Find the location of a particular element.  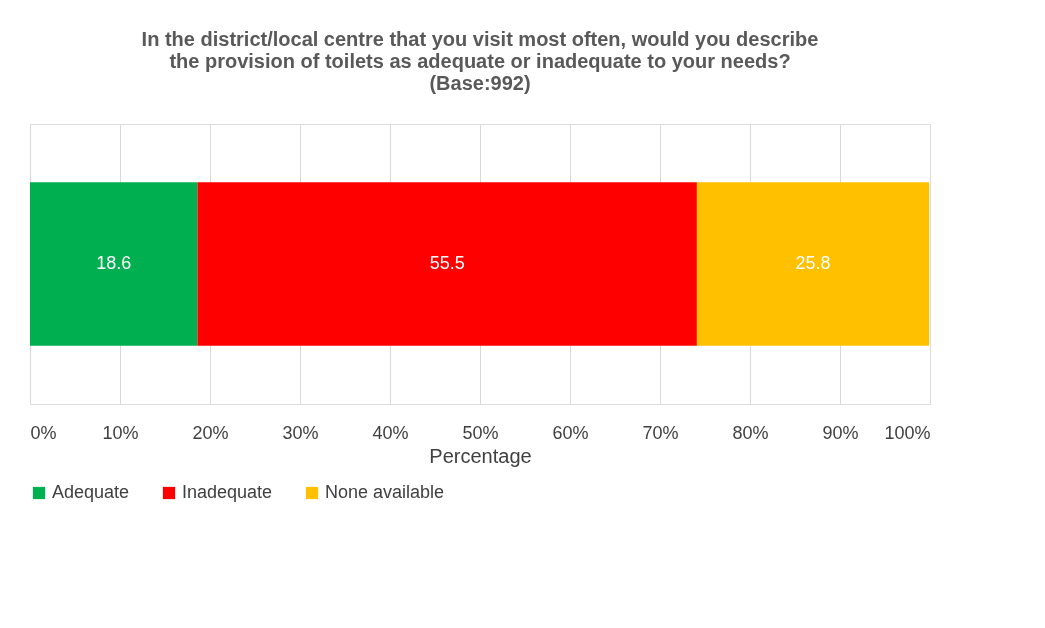

x-tick-label: 50% is located at coordinates (480, 432).